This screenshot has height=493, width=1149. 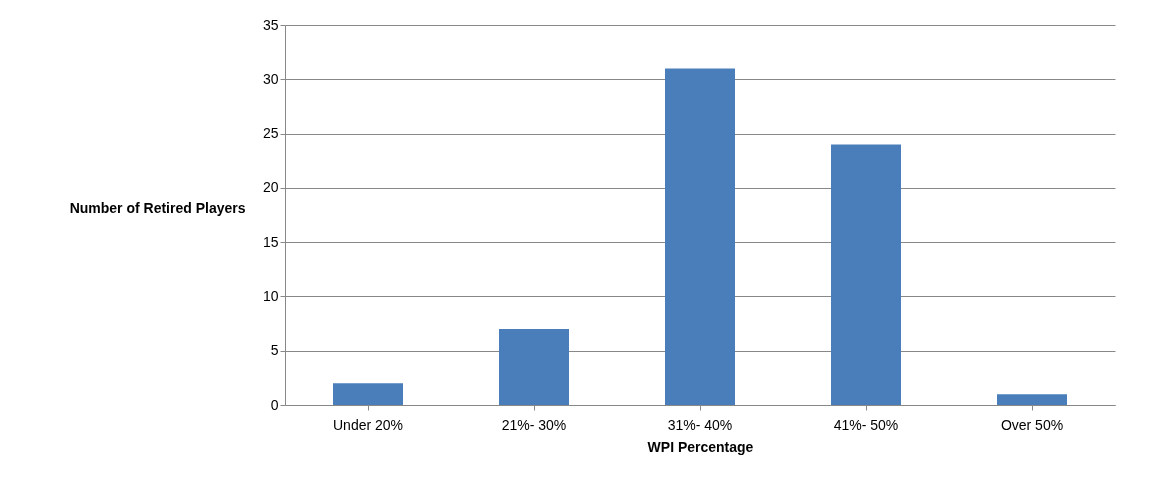 I want to click on x-tick-label: Over 50%, so click(x=1032, y=424).